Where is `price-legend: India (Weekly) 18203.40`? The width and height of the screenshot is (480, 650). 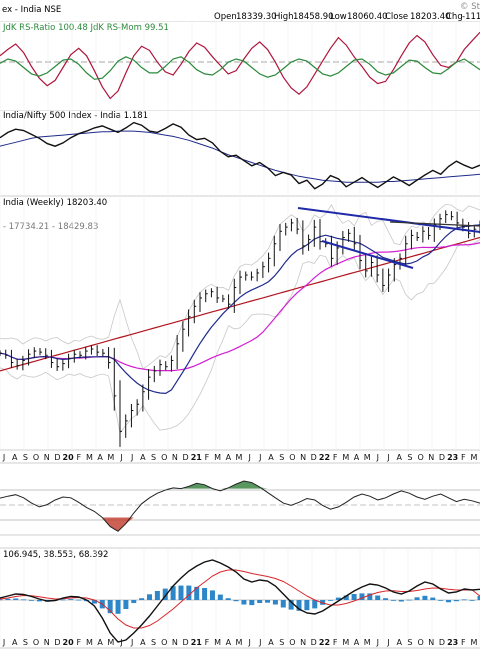
price-legend: India (Weekly) 18203.40 is located at coordinates (55, 203).